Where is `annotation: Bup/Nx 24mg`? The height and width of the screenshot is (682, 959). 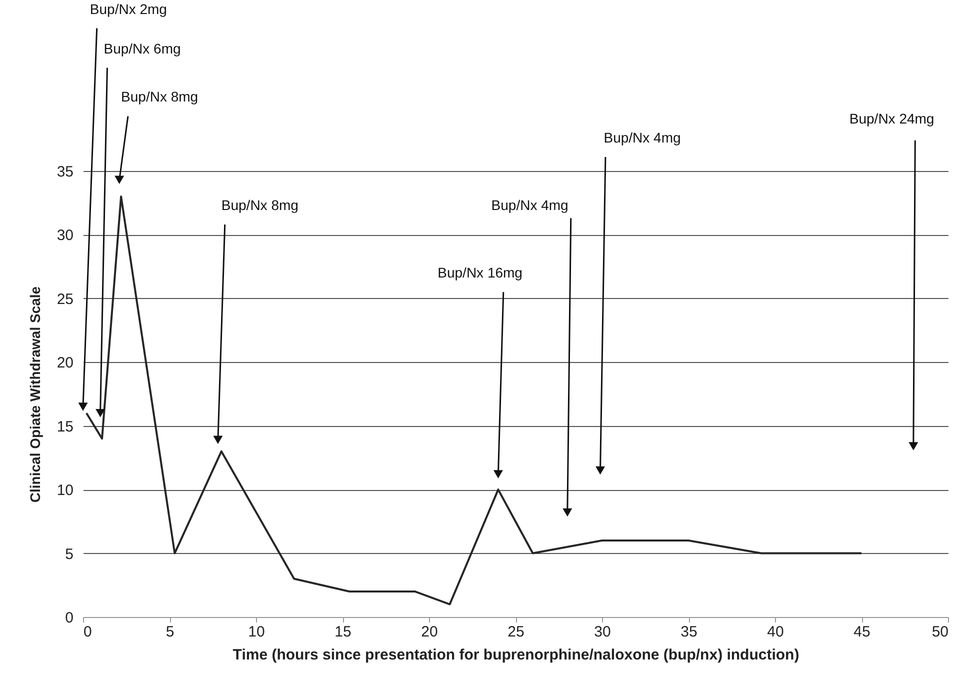 annotation: Bup/Nx 24mg is located at coordinates (891, 118).